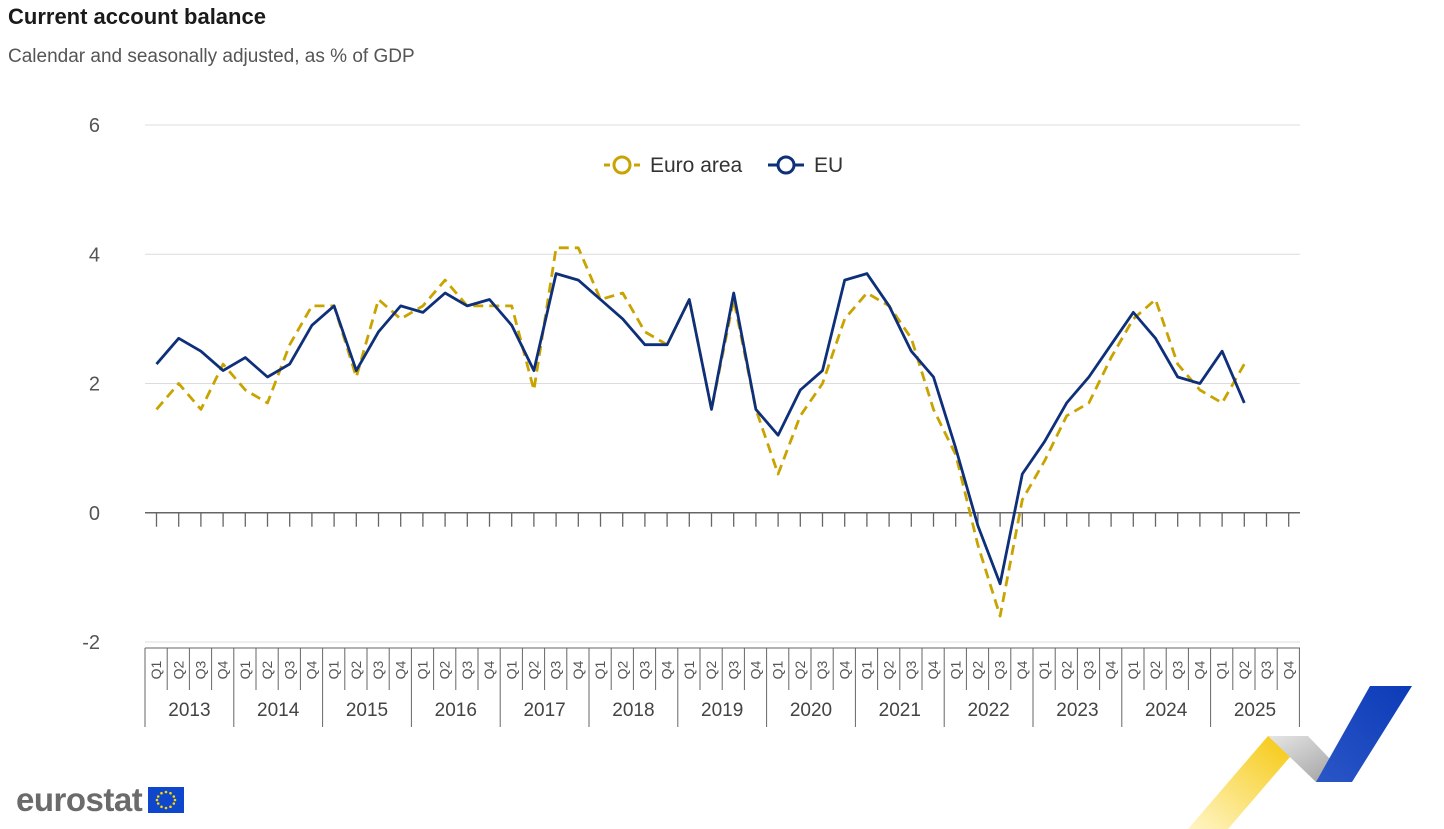  I want to click on year-label: 2023, so click(1077, 710).